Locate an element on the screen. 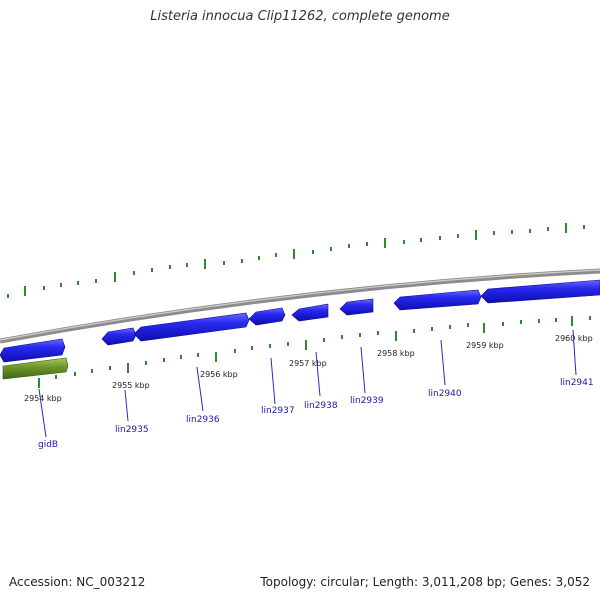 The width and height of the screenshot is (600, 600). genome-backbone is located at coordinates (300, 306).